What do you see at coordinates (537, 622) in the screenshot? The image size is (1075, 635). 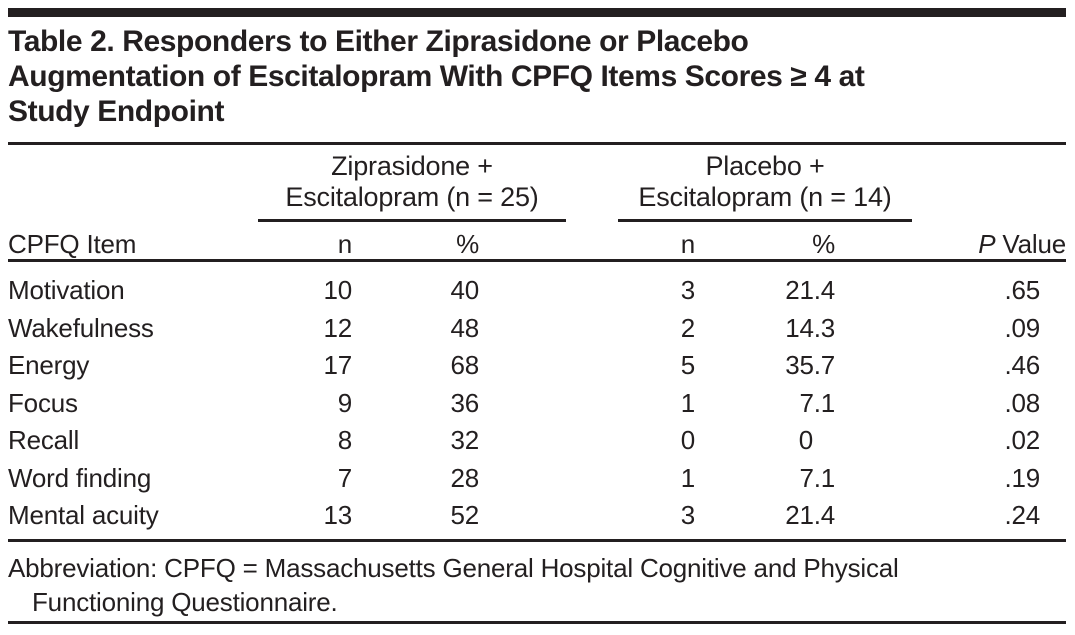 I see `bottom-rule` at bounding box center [537, 622].